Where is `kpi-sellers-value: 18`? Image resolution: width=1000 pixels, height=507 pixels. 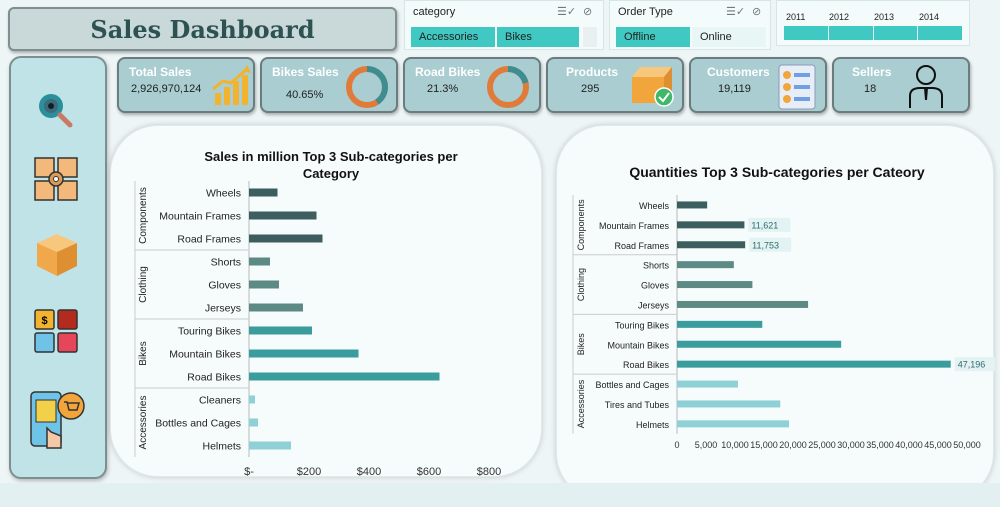 kpi-sellers-value: 18 is located at coordinates (870, 89).